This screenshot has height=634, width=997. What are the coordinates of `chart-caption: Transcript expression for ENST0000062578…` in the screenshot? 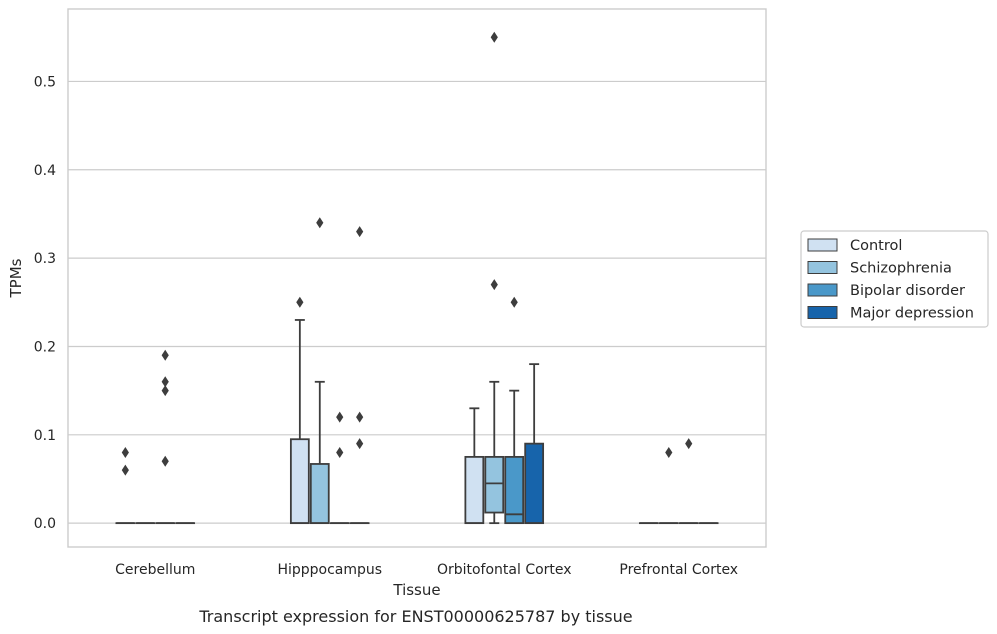 It's located at (415, 616).